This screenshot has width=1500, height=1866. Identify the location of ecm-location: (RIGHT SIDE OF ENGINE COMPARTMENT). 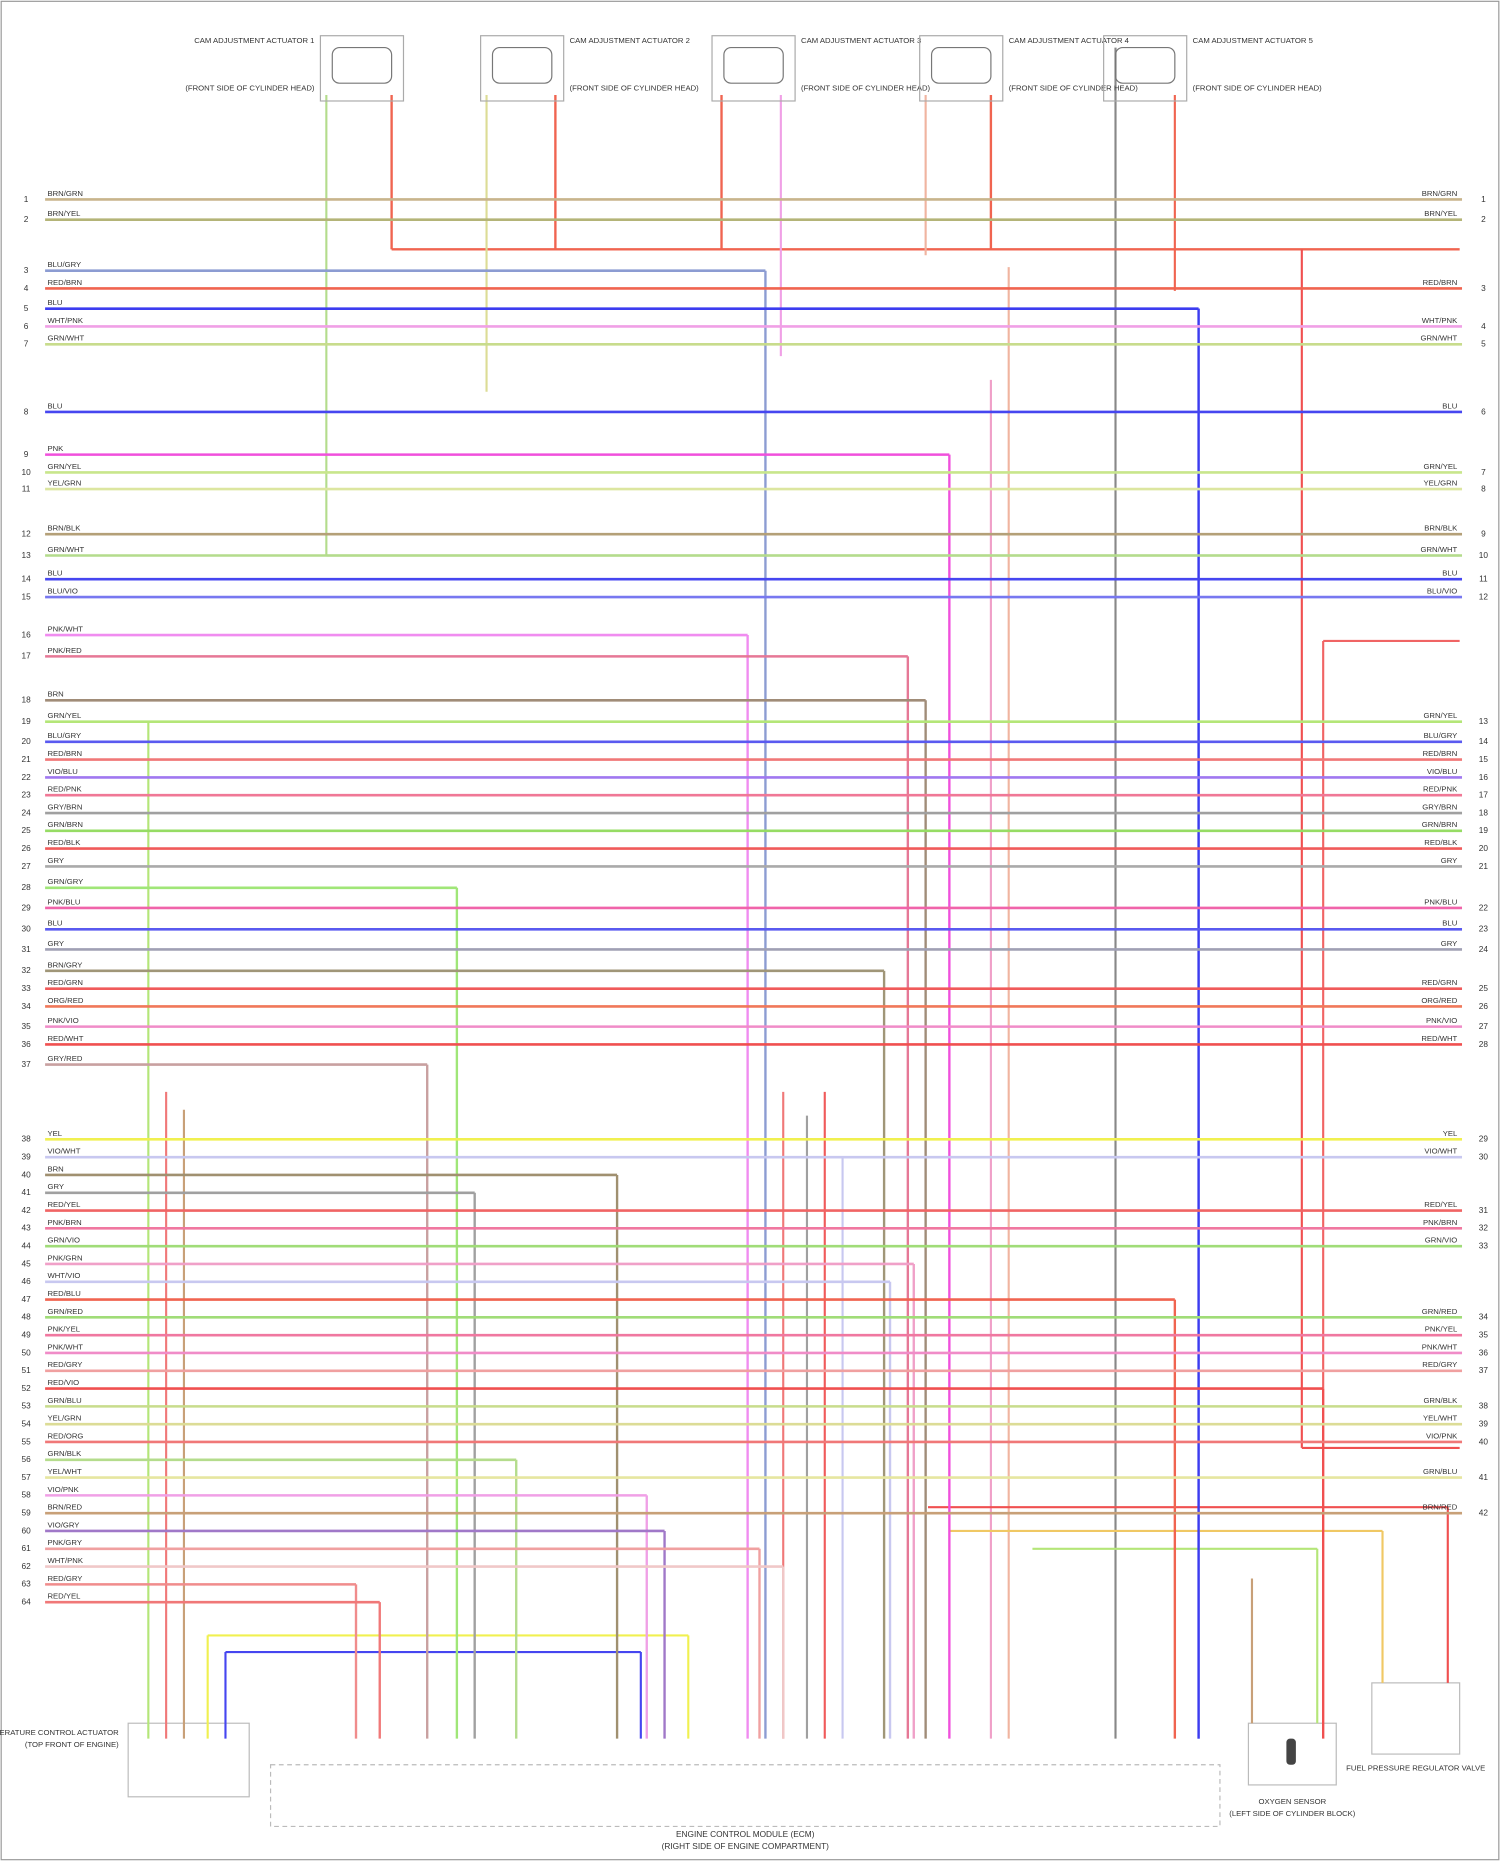
(746, 1846).